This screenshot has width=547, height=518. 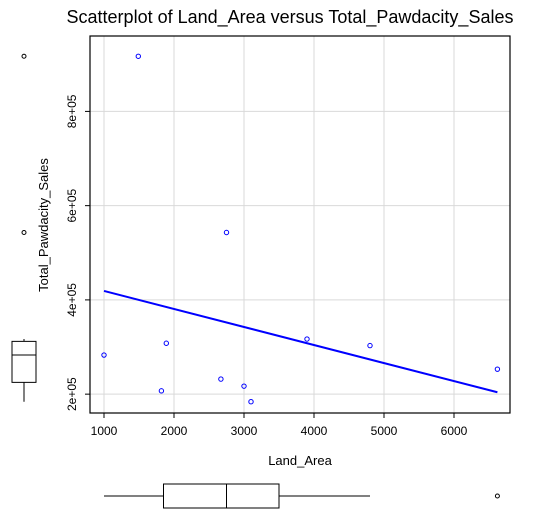 What do you see at coordinates (279, 425) in the screenshot?
I see `x-axis-ticks: 1000 2000 3000 4000 5000 6000` at bounding box center [279, 425].